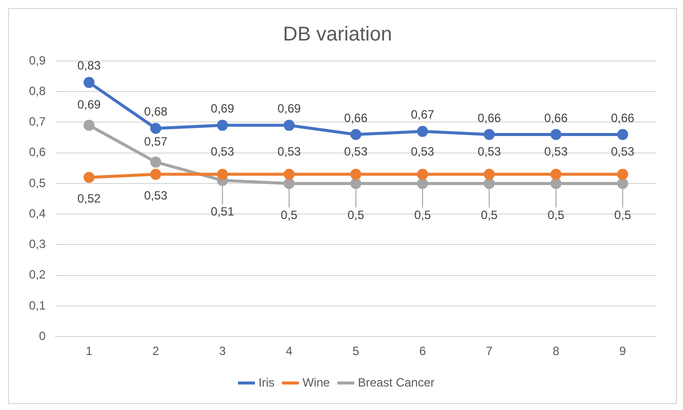 The height and width of the screenshot is (410, 683). I want to click on y-tick-label: 0,1, so click(37, 305).